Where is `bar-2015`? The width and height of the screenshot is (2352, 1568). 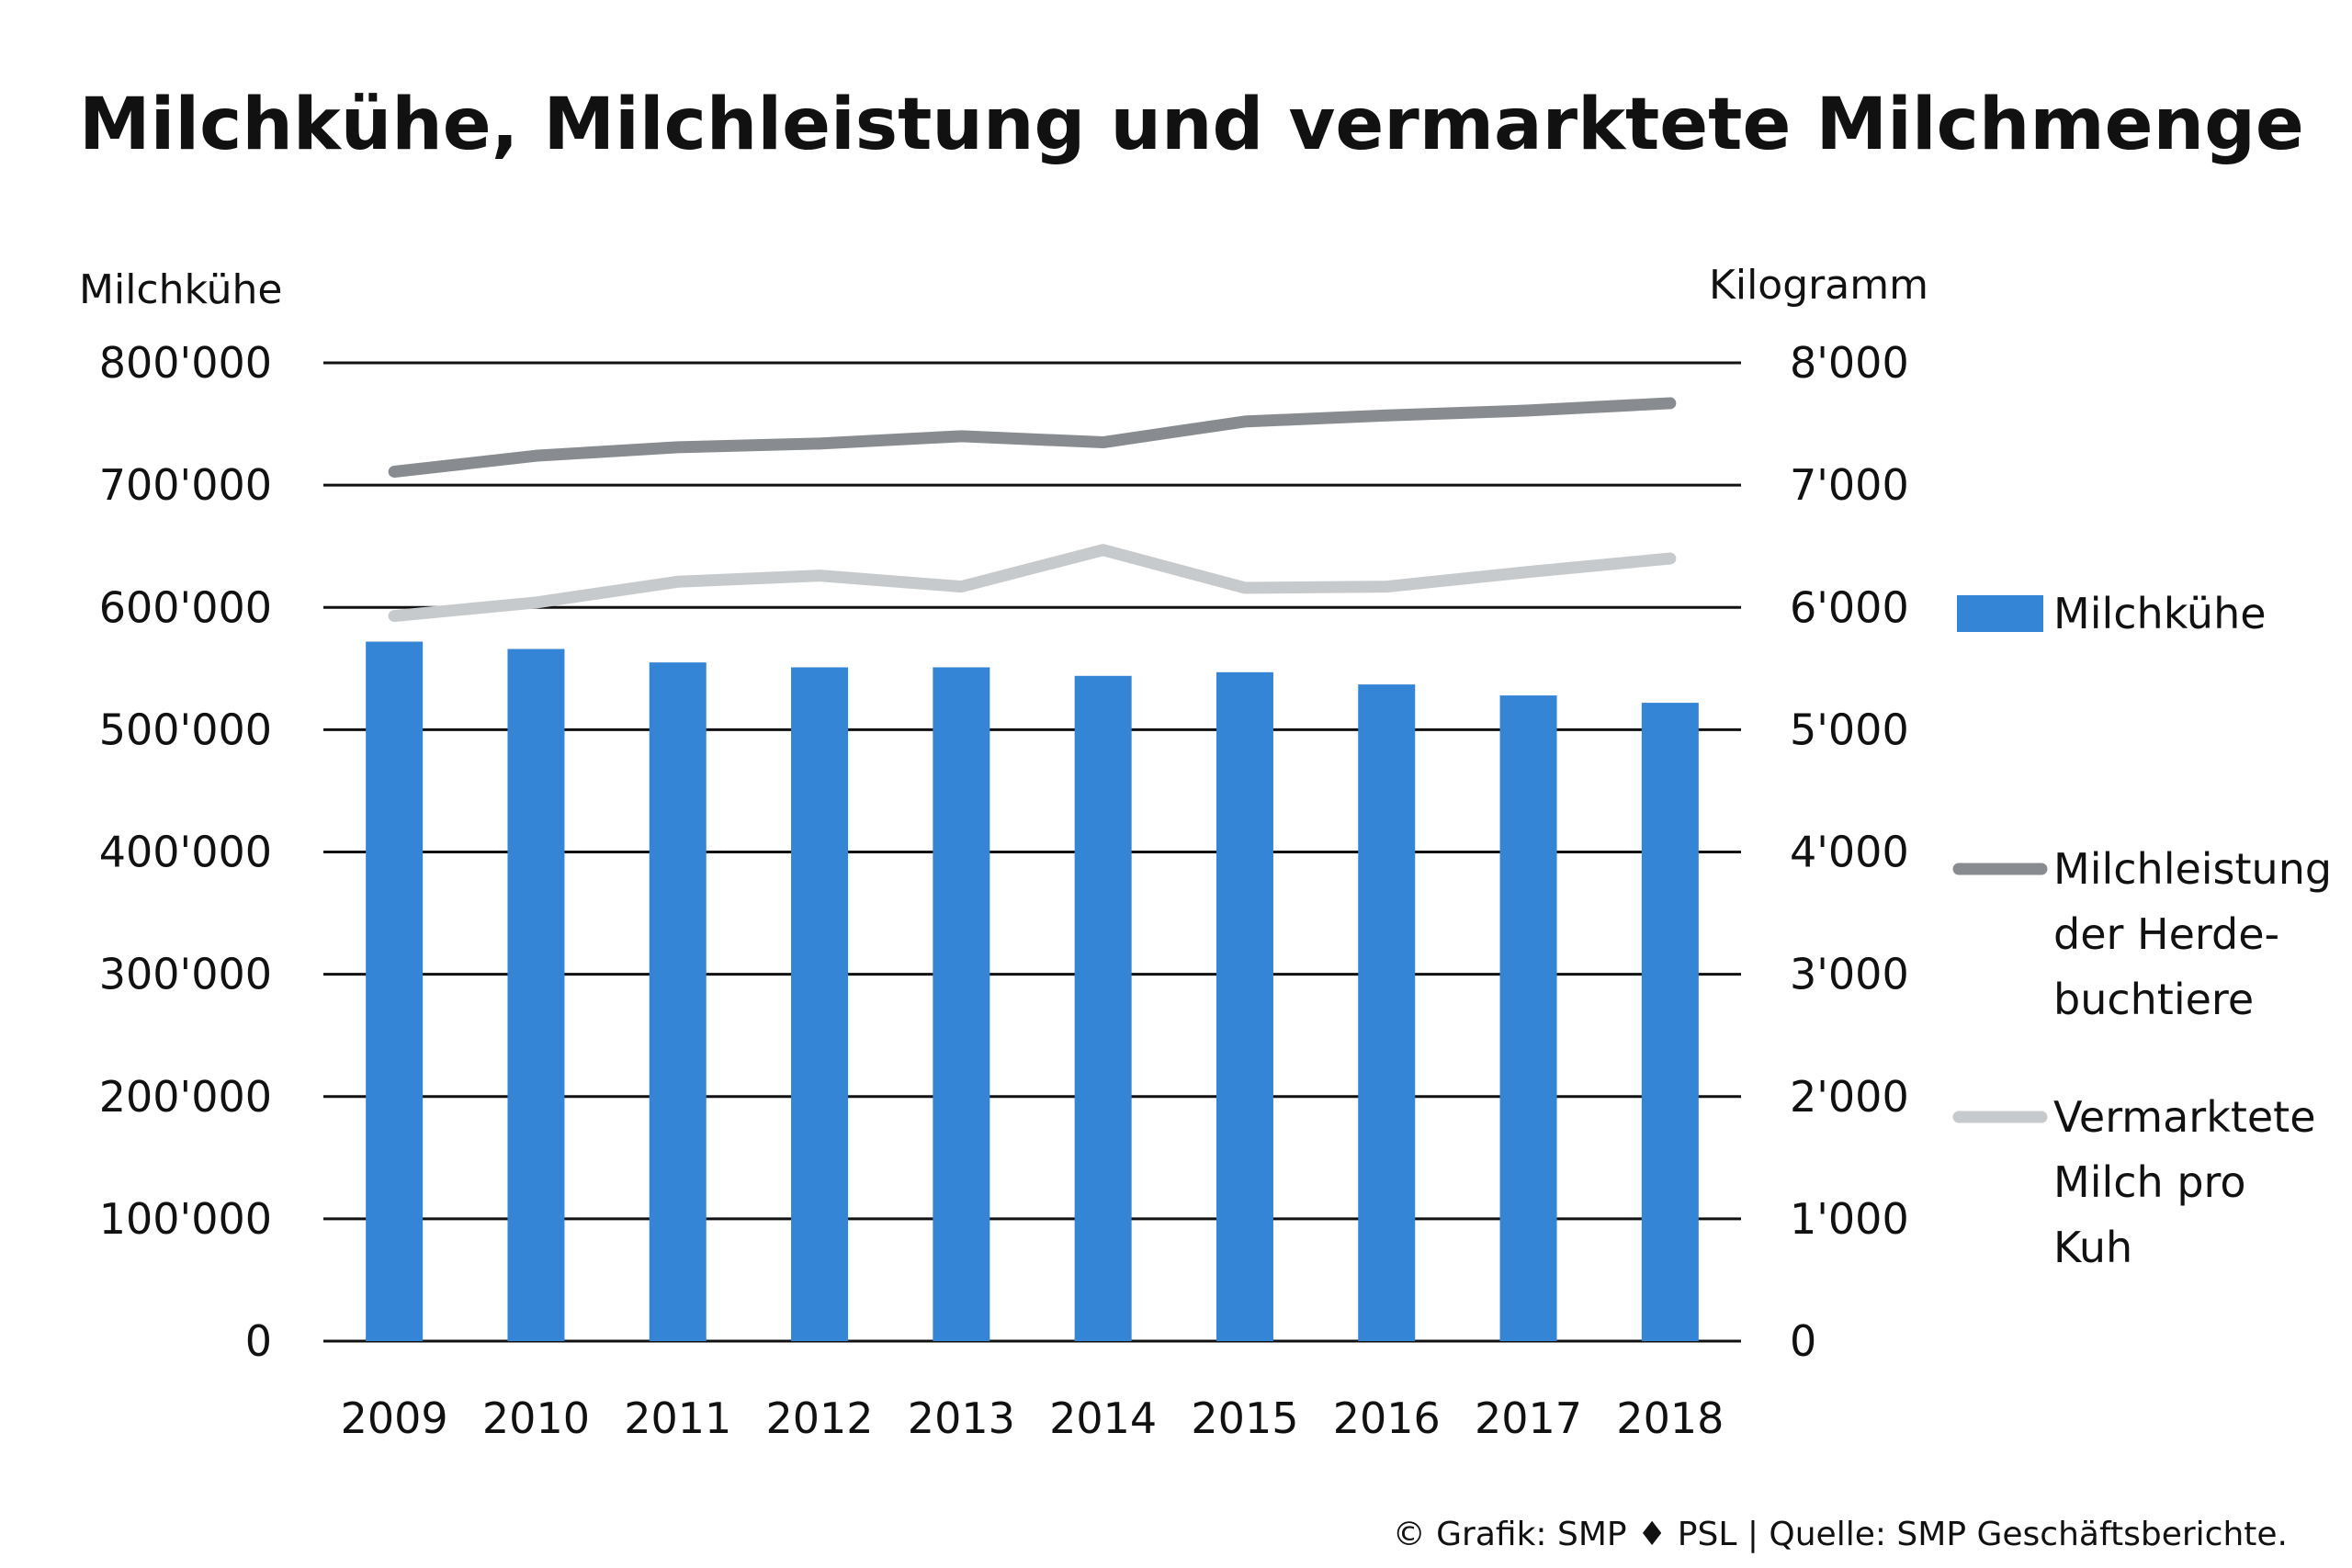 bar-2015 is located at coordinates (1244, 1006).